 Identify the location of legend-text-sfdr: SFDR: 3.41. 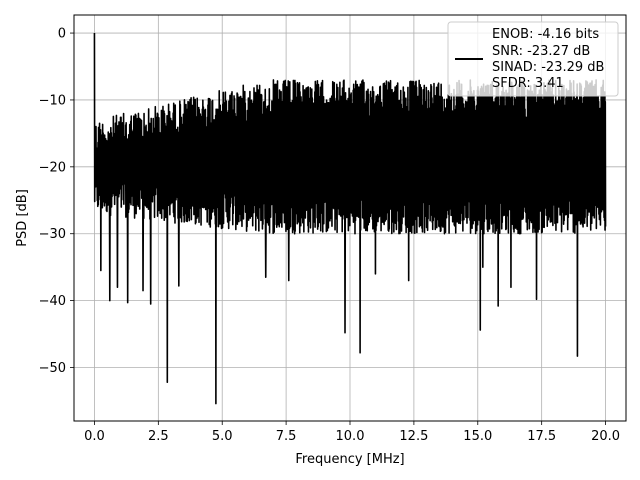
(528, 83).